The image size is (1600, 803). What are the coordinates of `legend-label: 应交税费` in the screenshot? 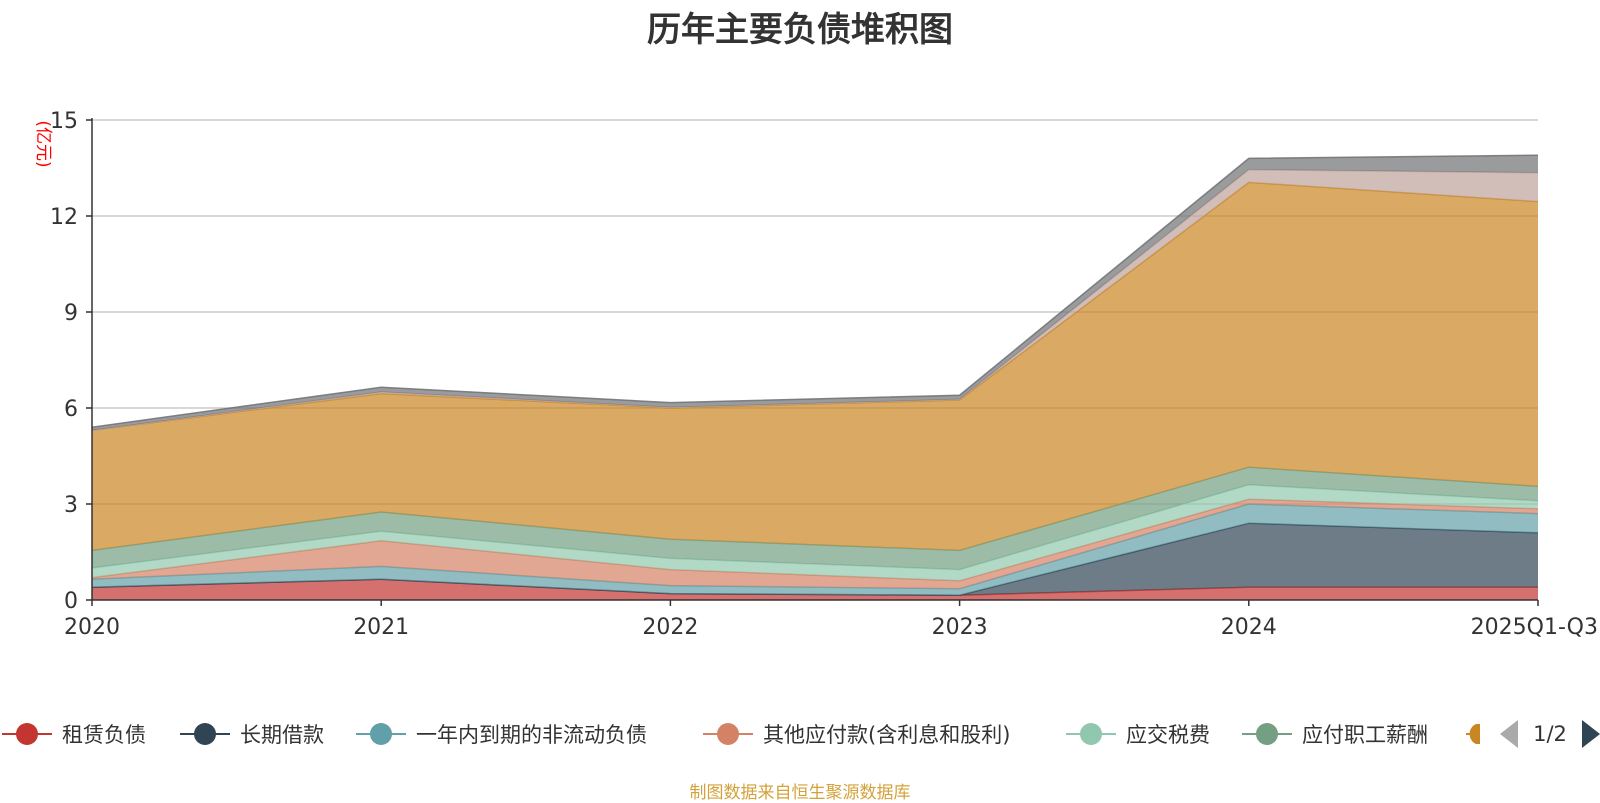 It's located at (1168, 735).